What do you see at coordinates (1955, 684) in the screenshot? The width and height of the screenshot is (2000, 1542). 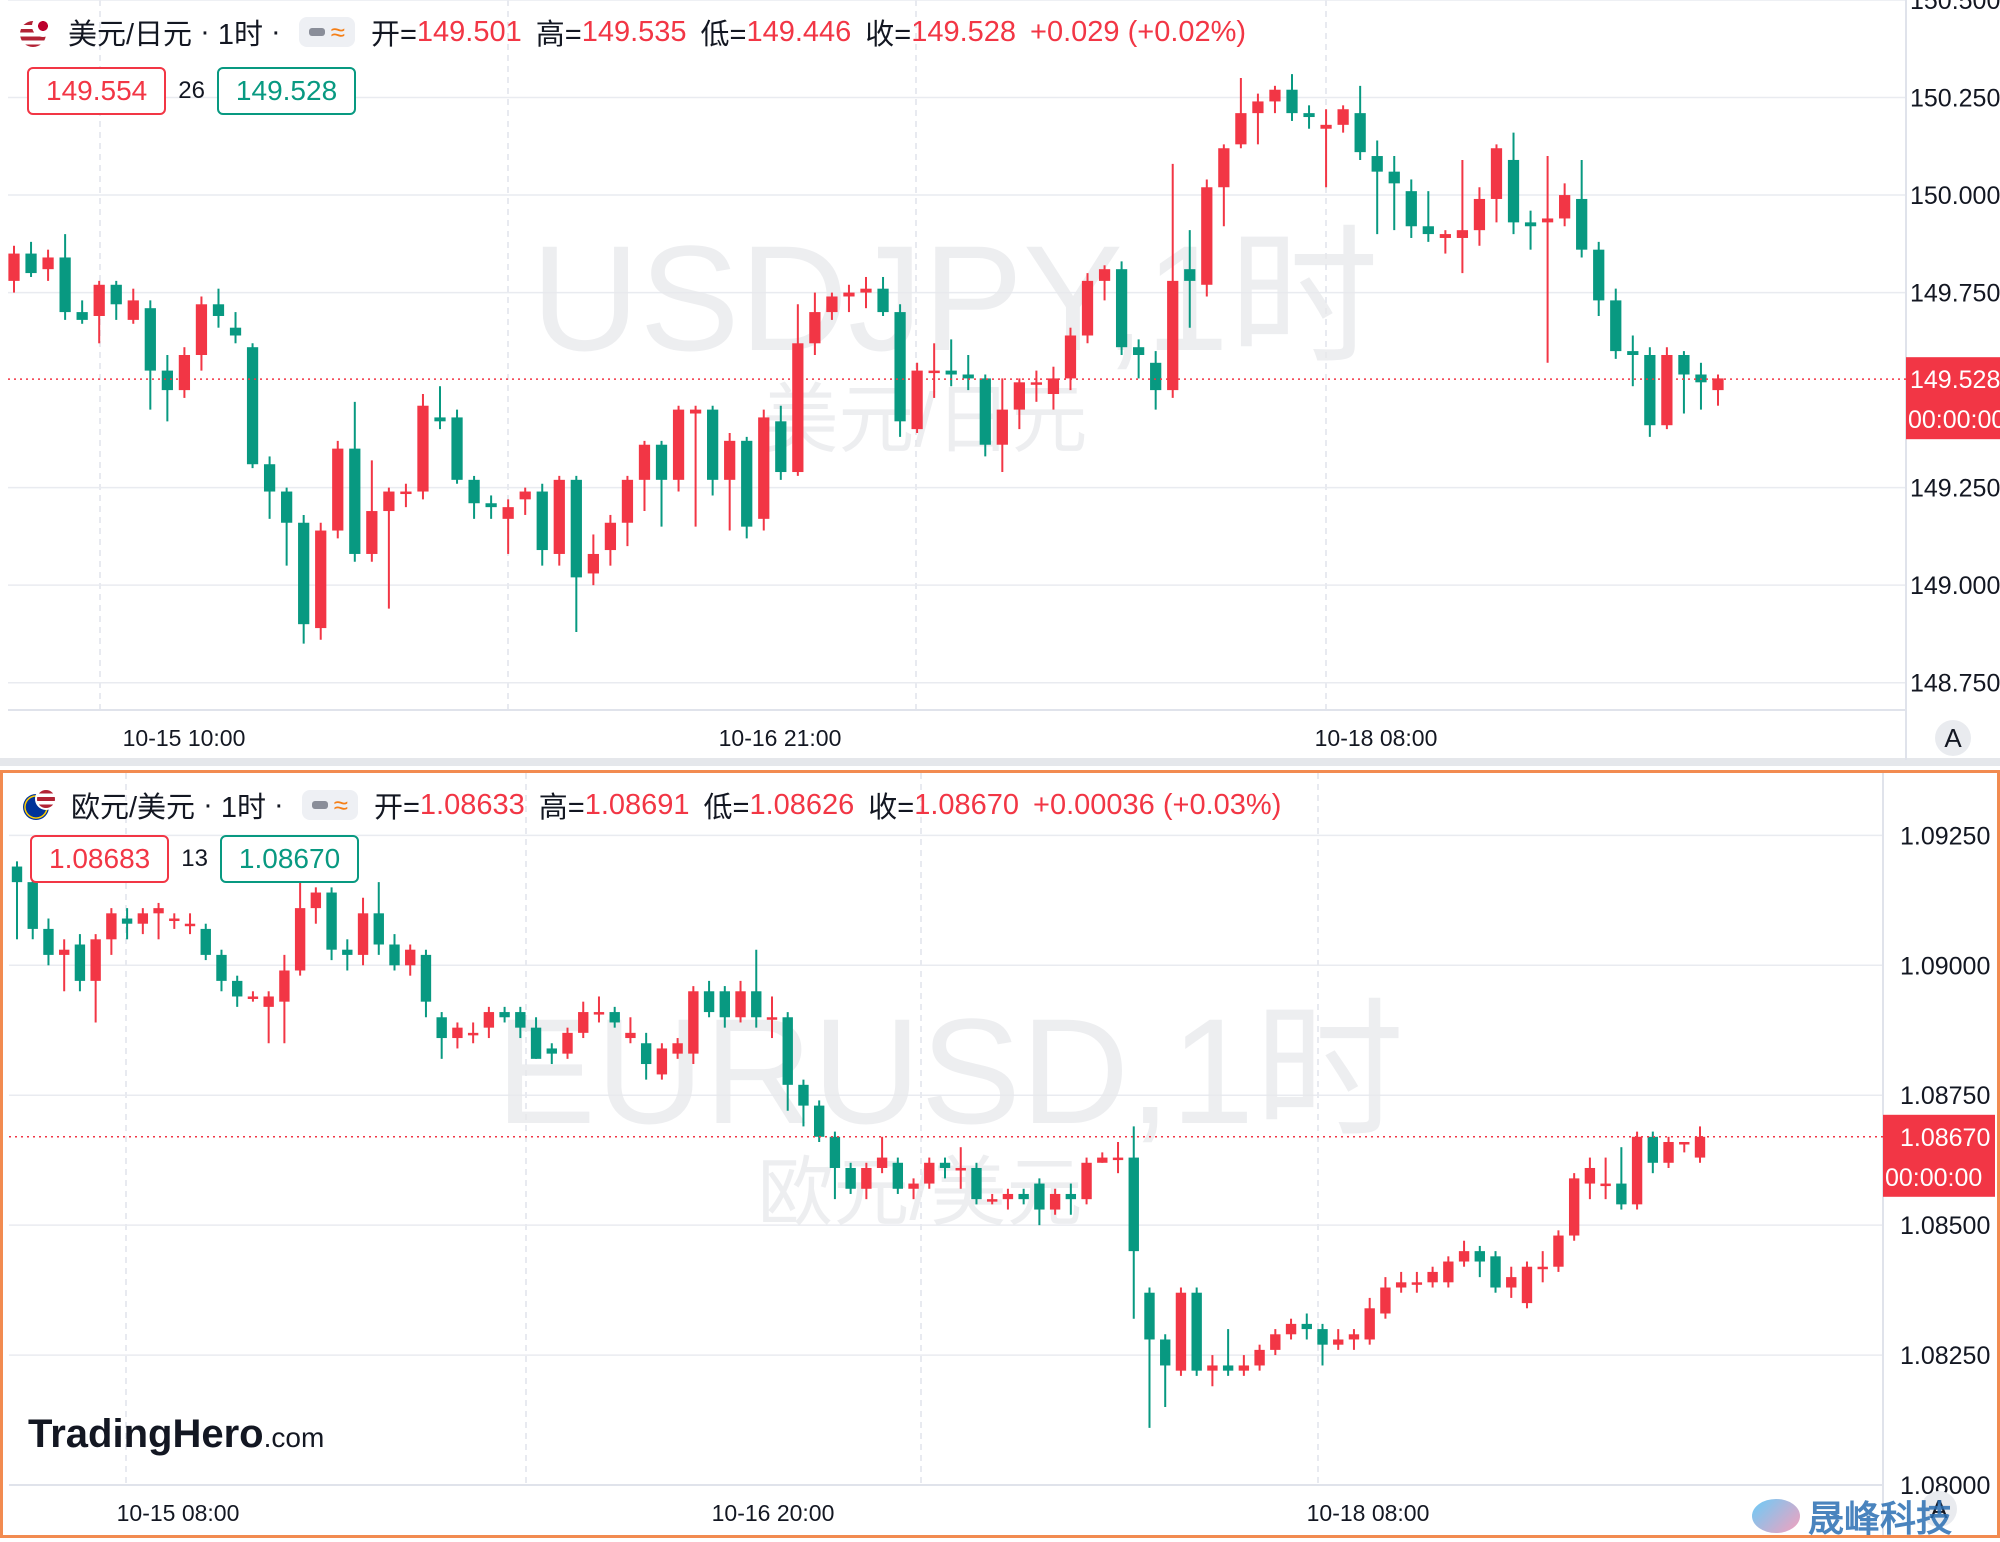 I see `price-tick-label: 148.750` at bounding box center [1955, 684].